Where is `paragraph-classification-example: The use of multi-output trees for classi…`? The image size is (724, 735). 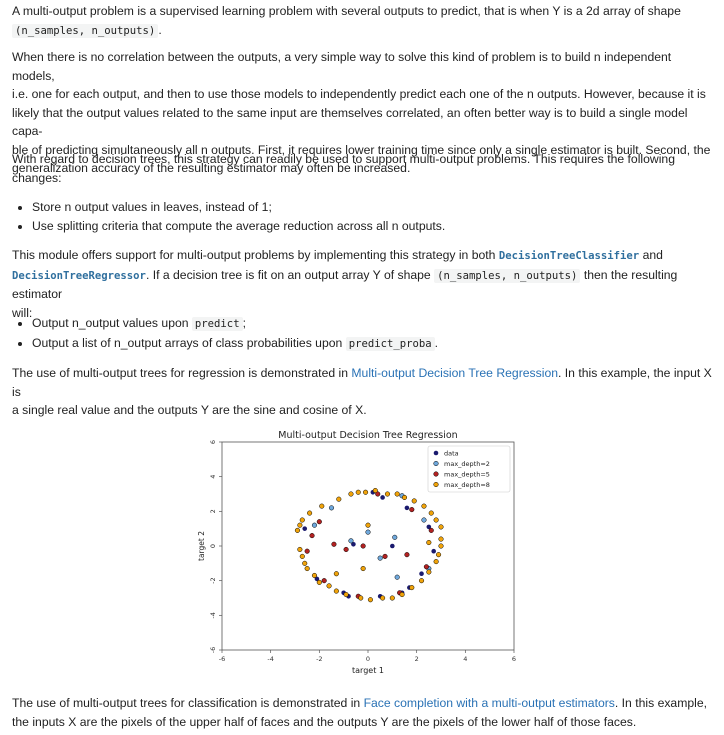 paragraph-classification-example: The use of multi-output trees for classi… is located at coordinates (363, 712).